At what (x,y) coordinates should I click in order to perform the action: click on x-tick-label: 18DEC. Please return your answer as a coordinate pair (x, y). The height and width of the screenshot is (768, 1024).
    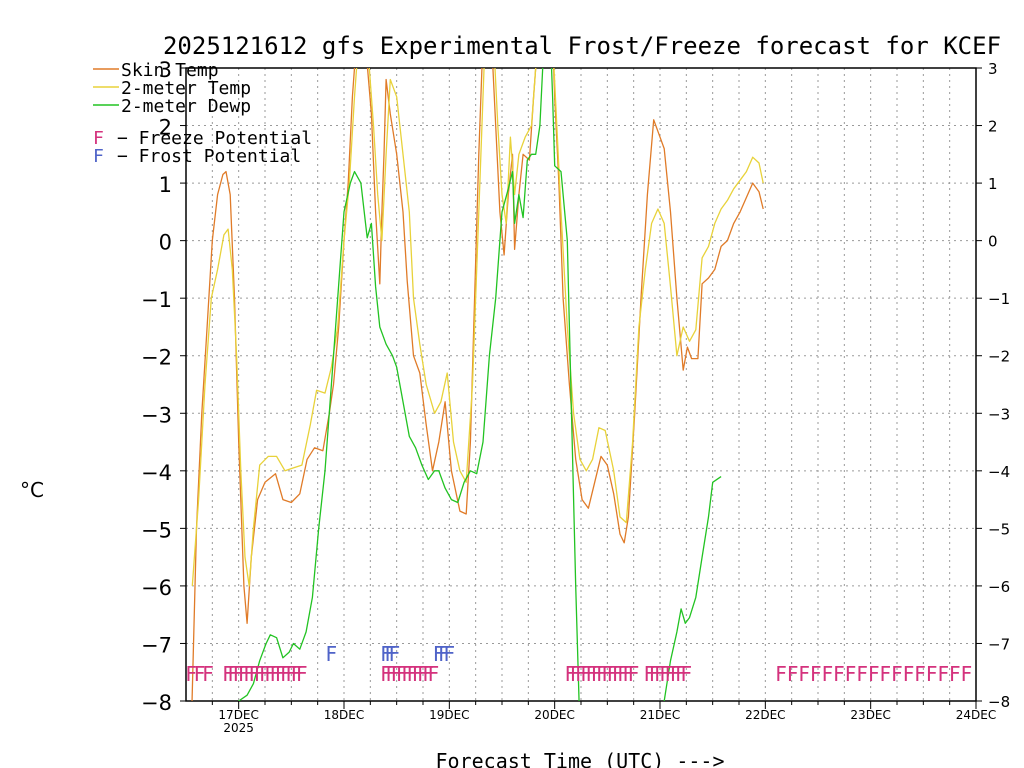
    Looking at the image, I should click on (344, 715).